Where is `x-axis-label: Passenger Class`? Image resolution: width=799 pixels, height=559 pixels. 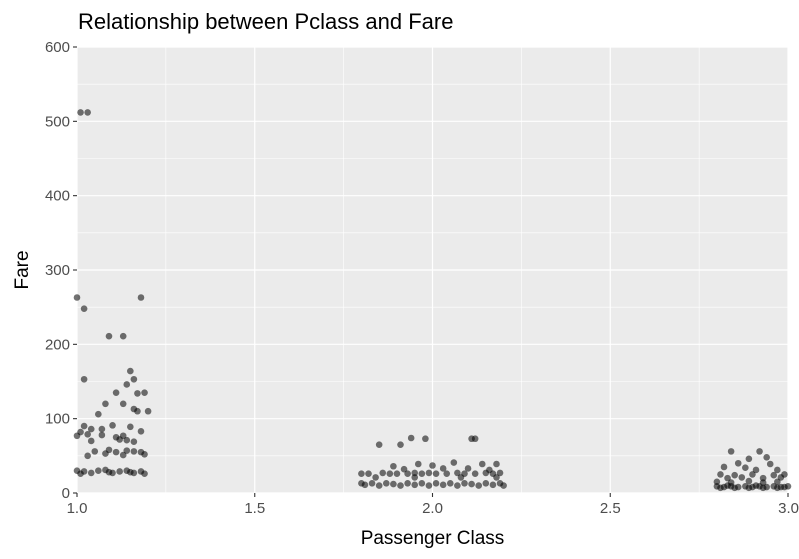 x-axis-label: Passenger Class is located at coordinates (433, 538).